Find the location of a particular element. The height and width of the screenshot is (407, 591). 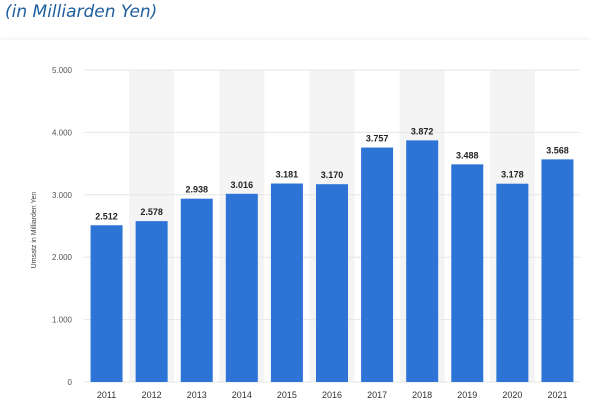

value-label: 3.170 is located at coordinates (332, 175).